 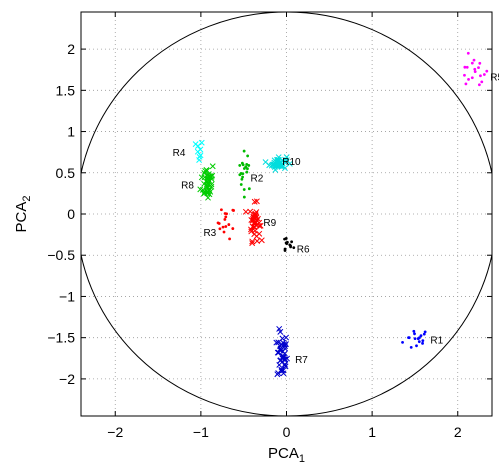 What do you see at coordinates (71, 132) in the screenshot?
I see `y-tick-label: 1` at bounding box center [71, 132].